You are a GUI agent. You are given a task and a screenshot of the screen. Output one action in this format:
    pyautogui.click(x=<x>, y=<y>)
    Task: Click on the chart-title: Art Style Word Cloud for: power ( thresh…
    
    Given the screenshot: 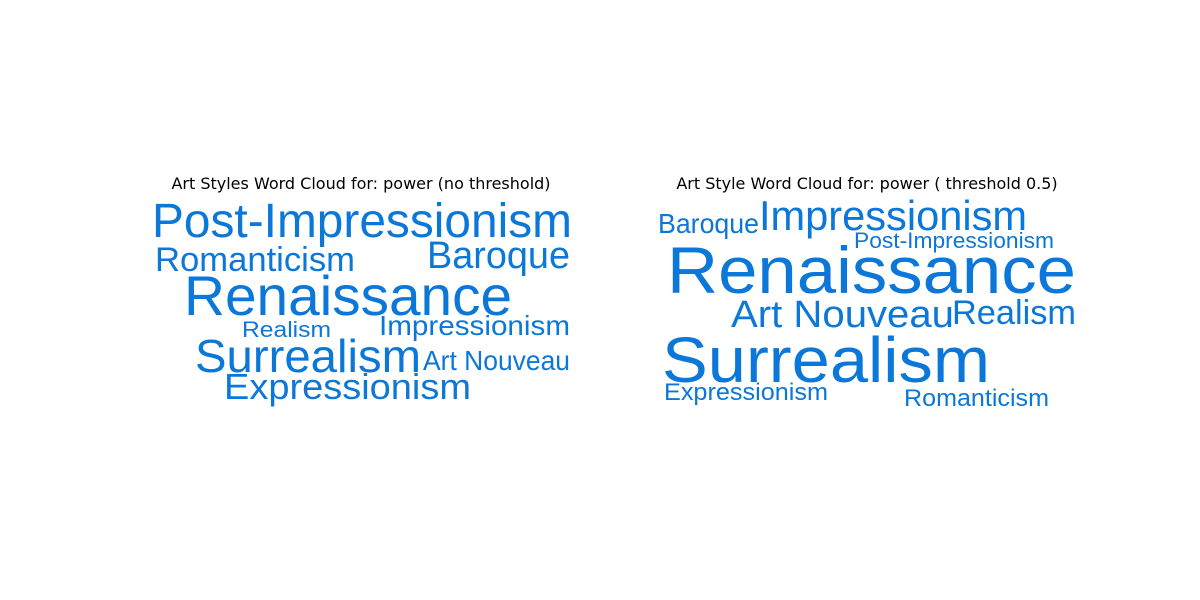 What is the action you would take?
    pyautogui.click(x=867, y=183)
    